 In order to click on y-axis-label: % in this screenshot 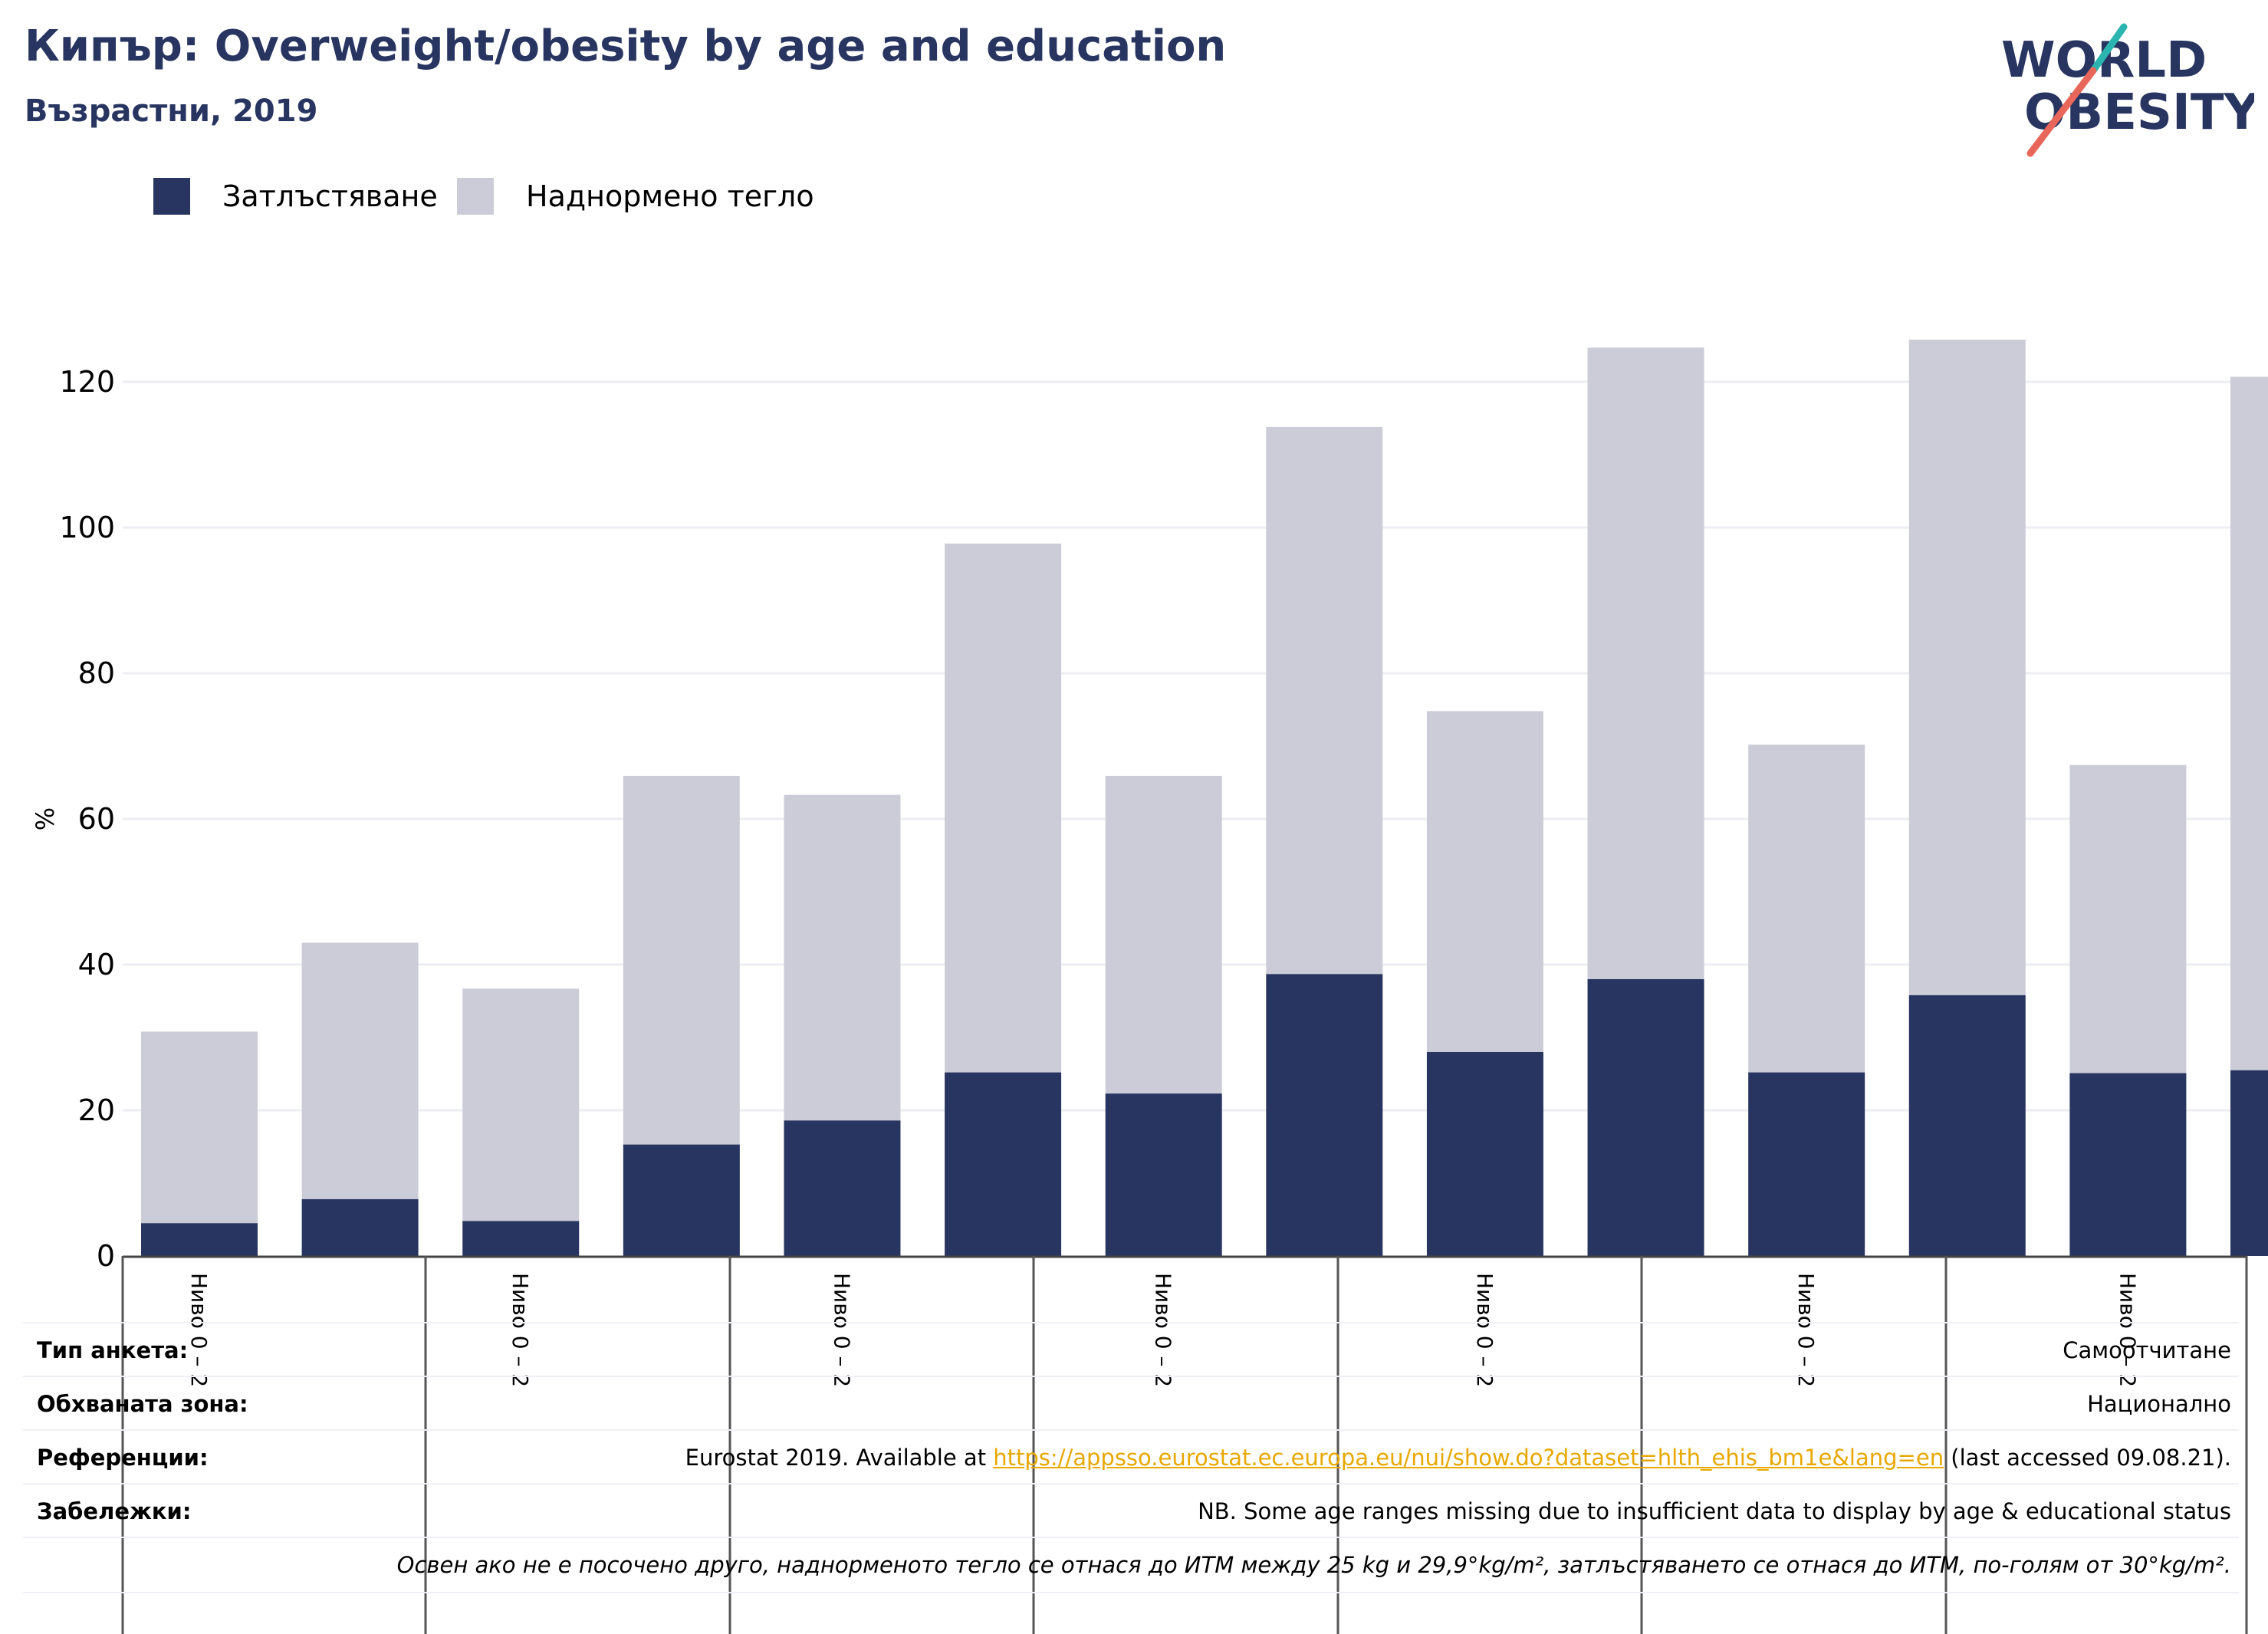, I will do `click(45, 819)`.